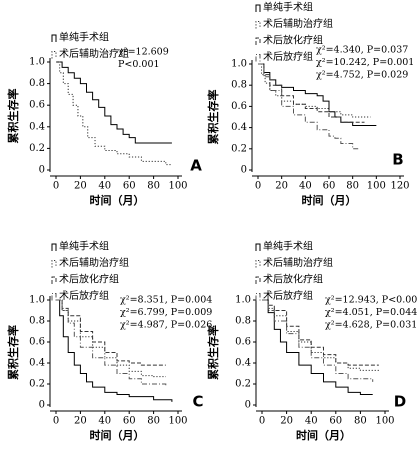 This screenshot has height=453, width=418. What do you see at coordinates (399, 186) in the screenshot?
I see `x-tick-label: 120` at bounding box center [399, 186].